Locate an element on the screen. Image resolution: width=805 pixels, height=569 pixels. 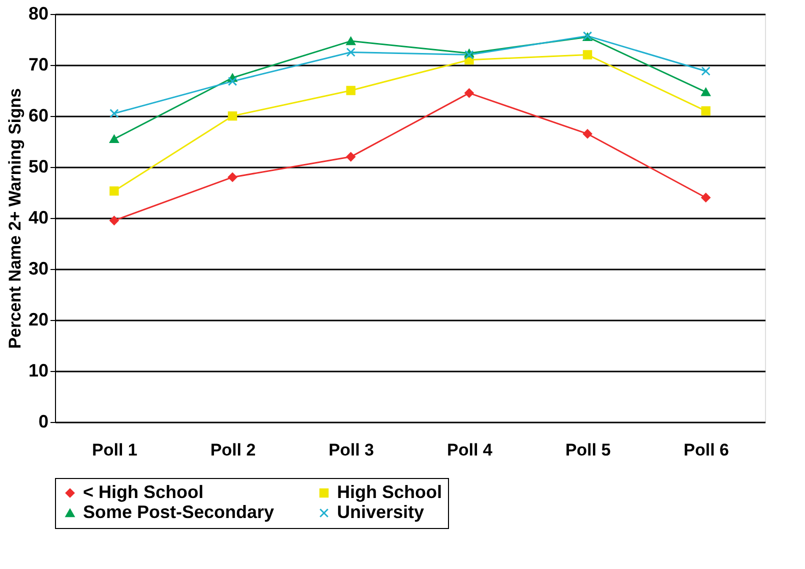
x-tick-label: Poll 2 is located at coordinates (233, 450).